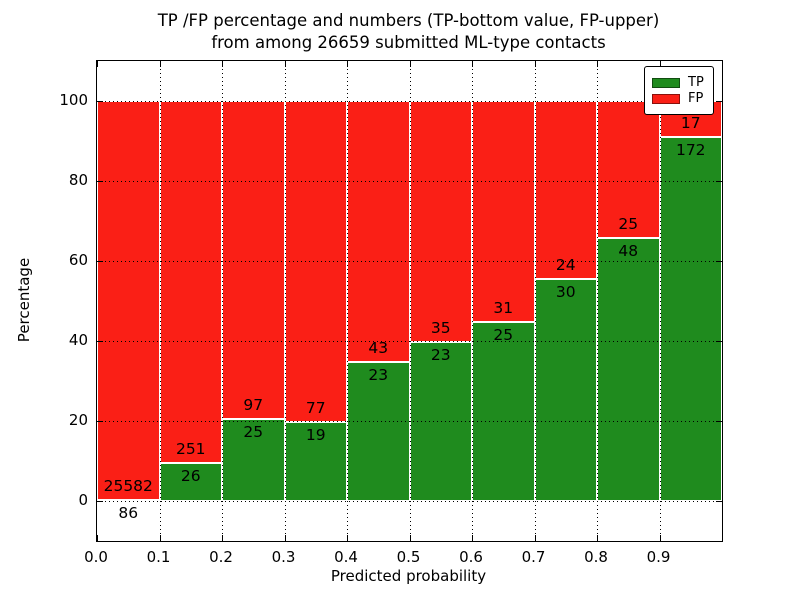 The image size is (800, 600). I want to click on x-tick-label-0.1: 0.1, so click(158, 557).